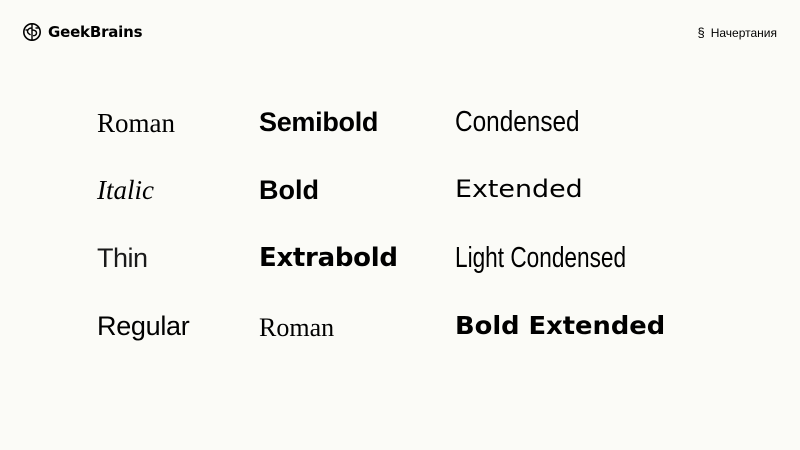 Image resolution: width=800 pixels, height=450 pixels. I want to click on specimen-extended: Extended, so click(519, 189).